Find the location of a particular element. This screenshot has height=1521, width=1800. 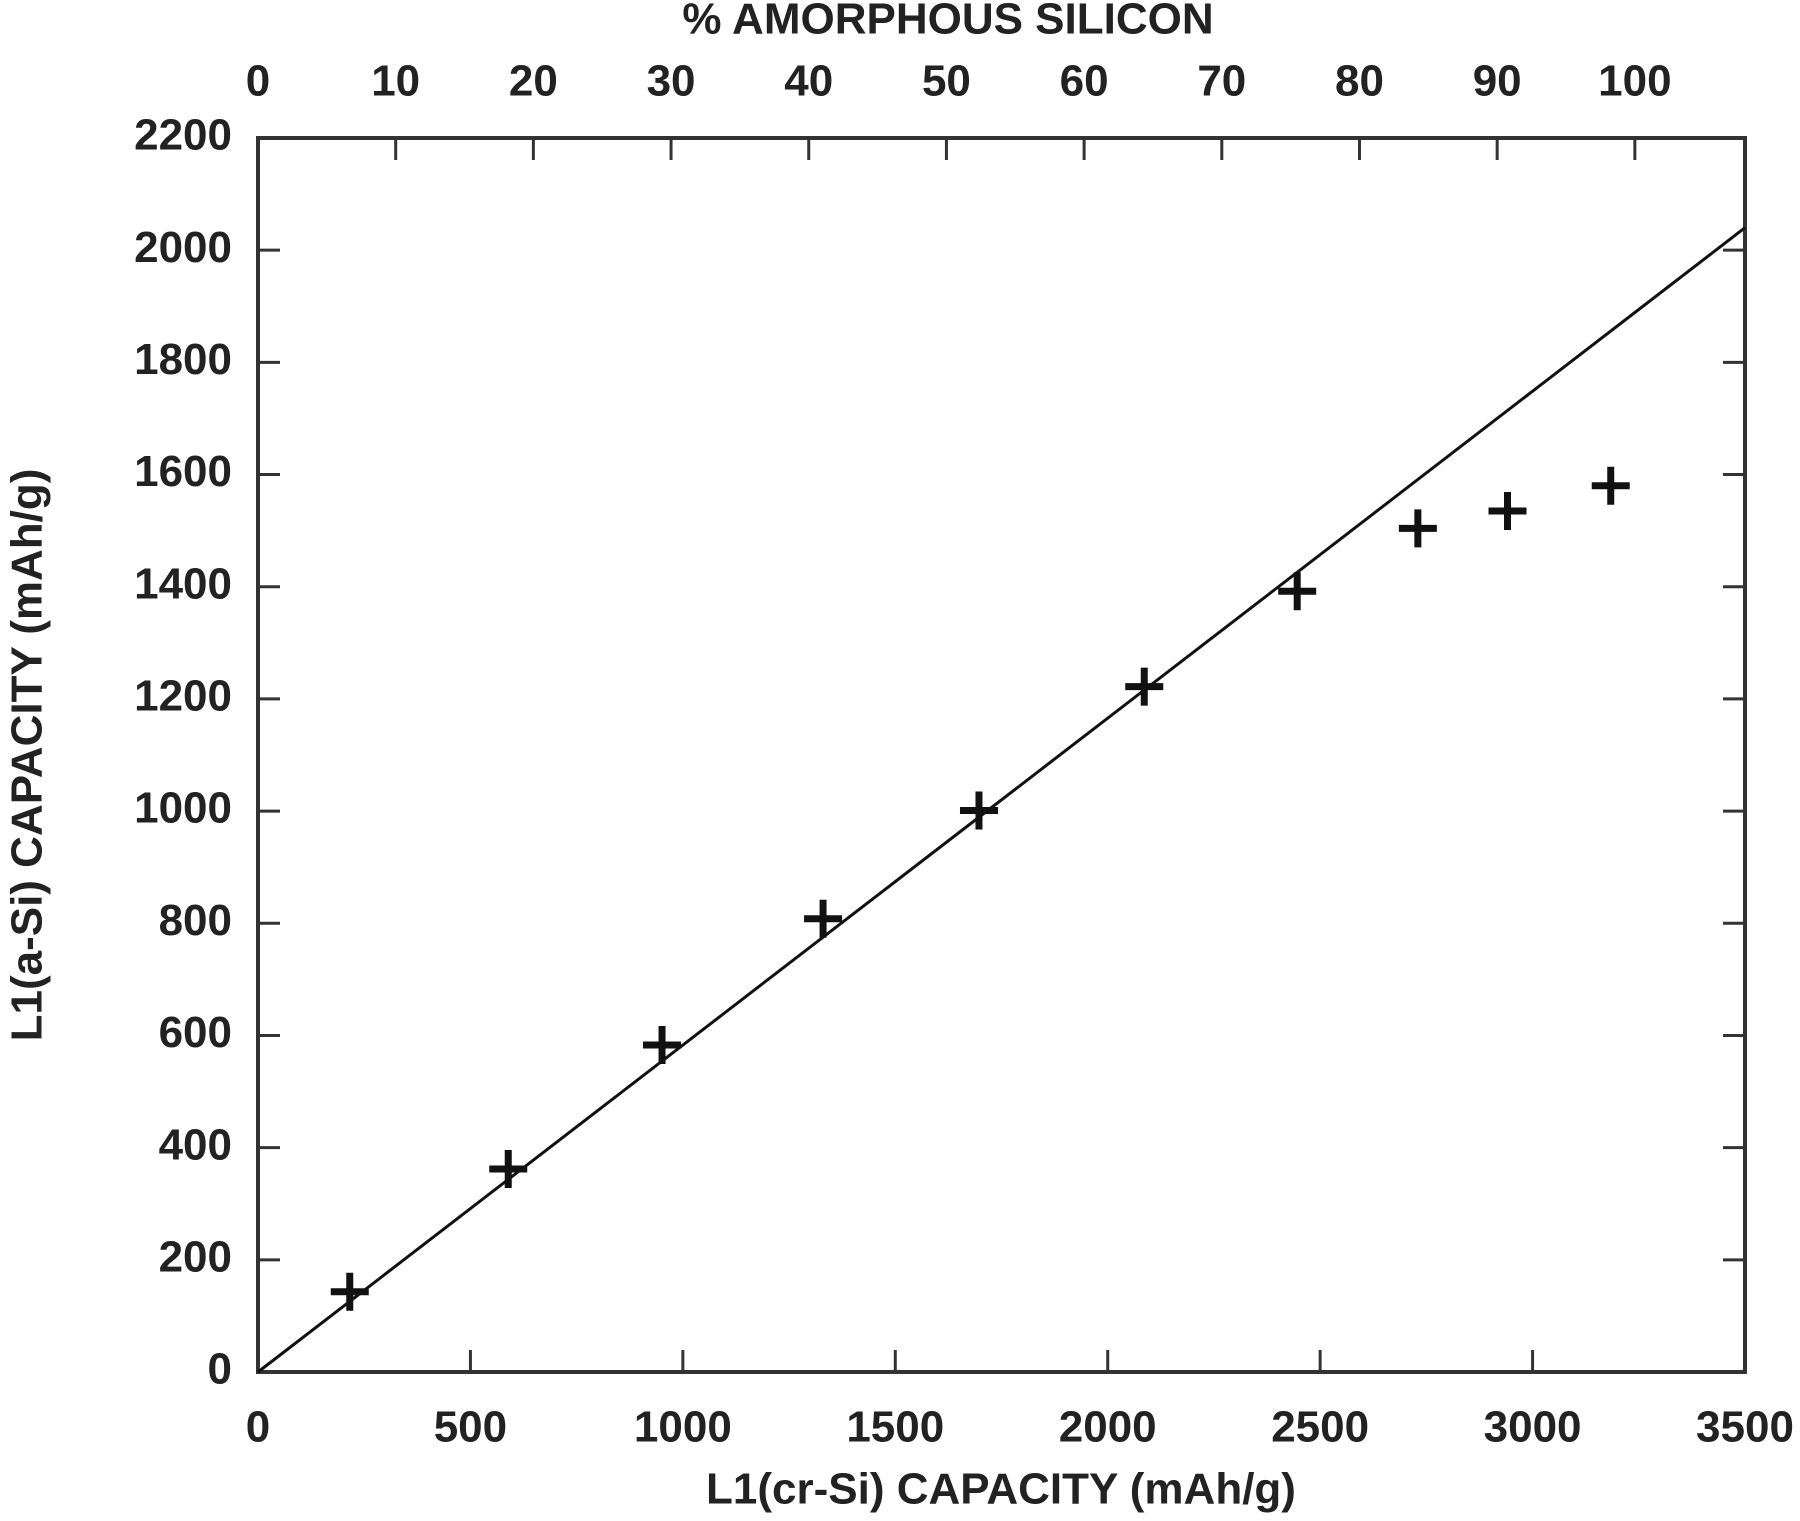

y-tick-label: 2200 is located at coordinates (183, 135).